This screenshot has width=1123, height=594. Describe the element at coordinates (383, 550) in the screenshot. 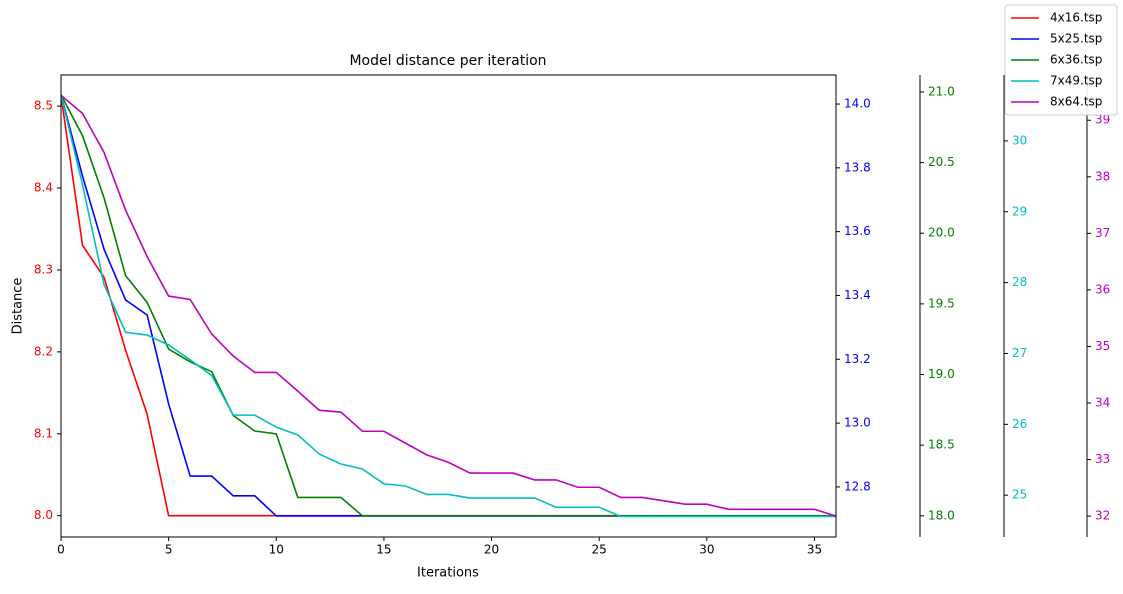

I see `x-tick-label: 15` at that location.